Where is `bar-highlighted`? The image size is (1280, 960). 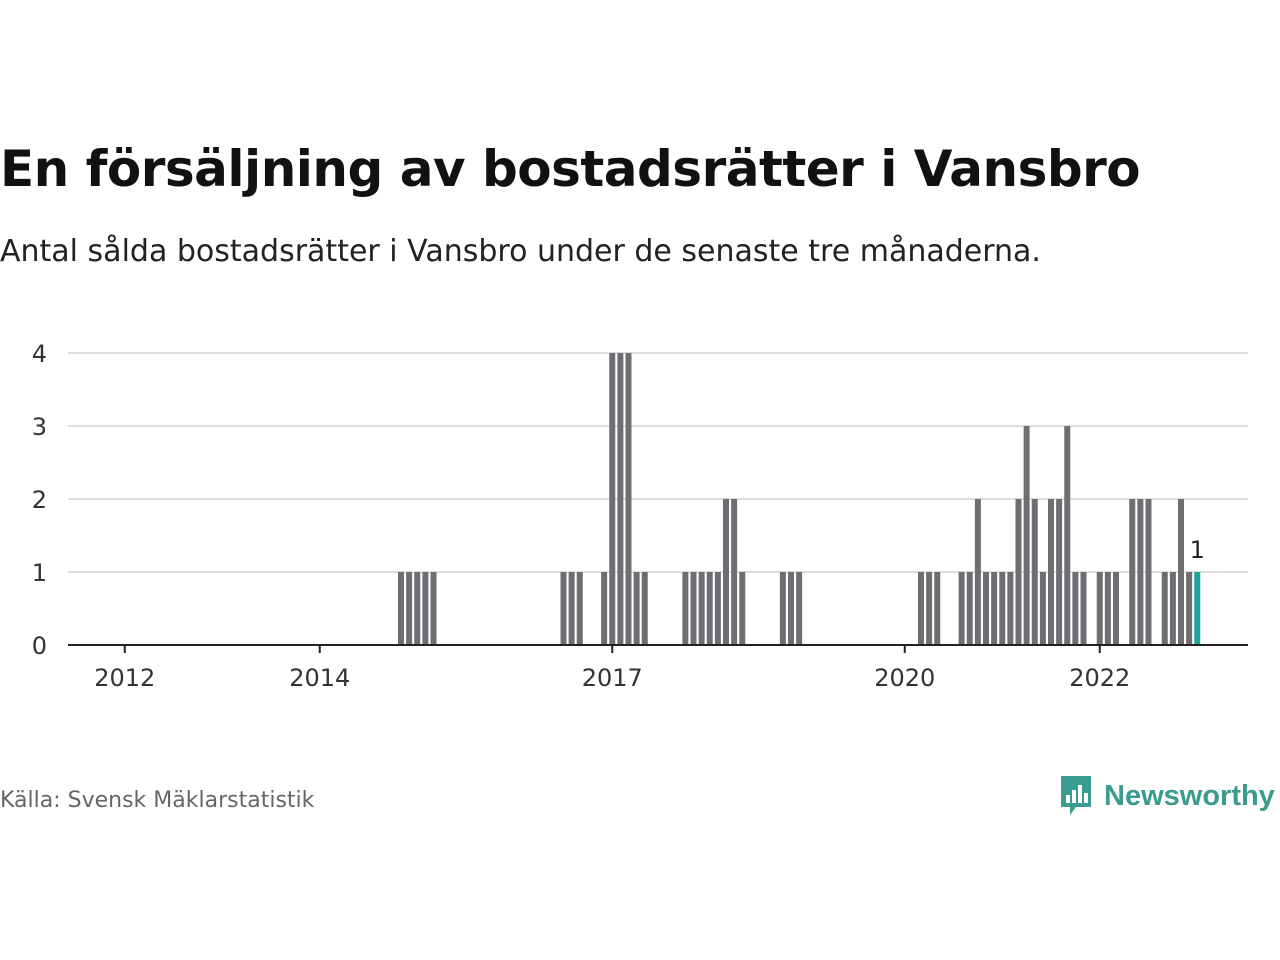 bar-highlighted is located at coordinates (1197, 608).